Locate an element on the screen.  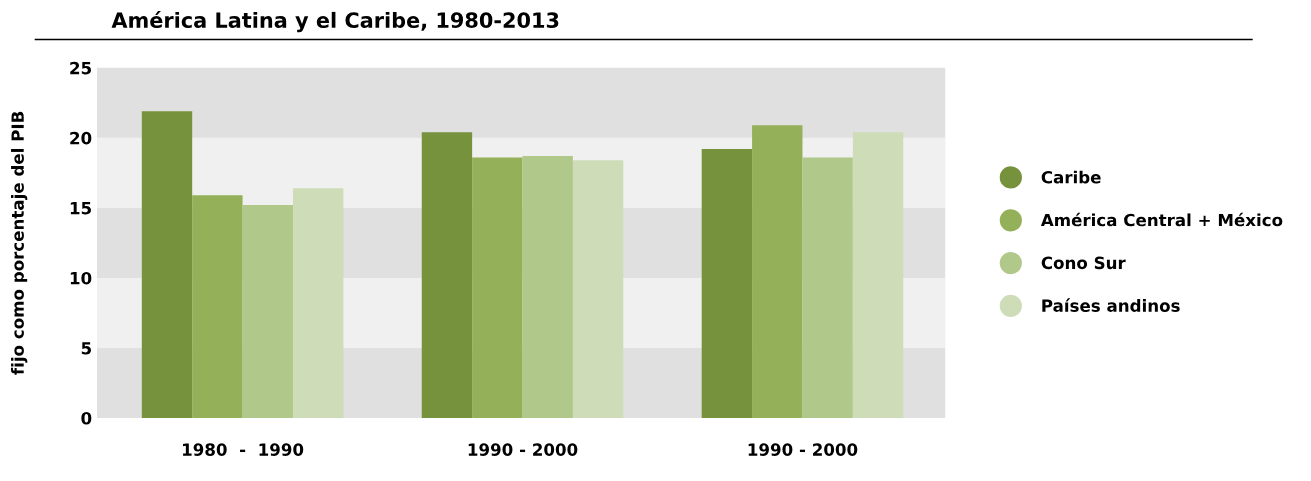
legend-label: América Central + México is located at coordinates (1161, 219).